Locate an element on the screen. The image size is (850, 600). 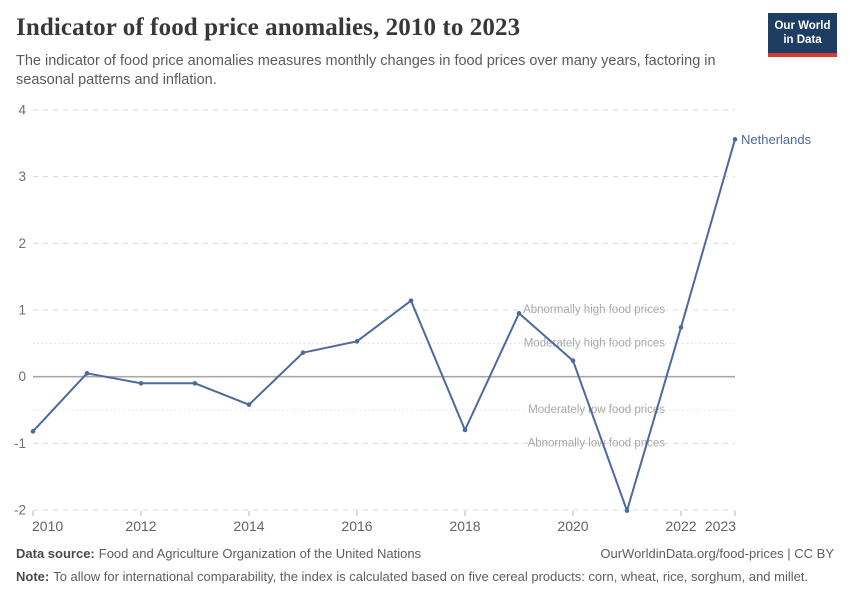
owid-logo-line2: in Data is located at coordinates (802, 40).